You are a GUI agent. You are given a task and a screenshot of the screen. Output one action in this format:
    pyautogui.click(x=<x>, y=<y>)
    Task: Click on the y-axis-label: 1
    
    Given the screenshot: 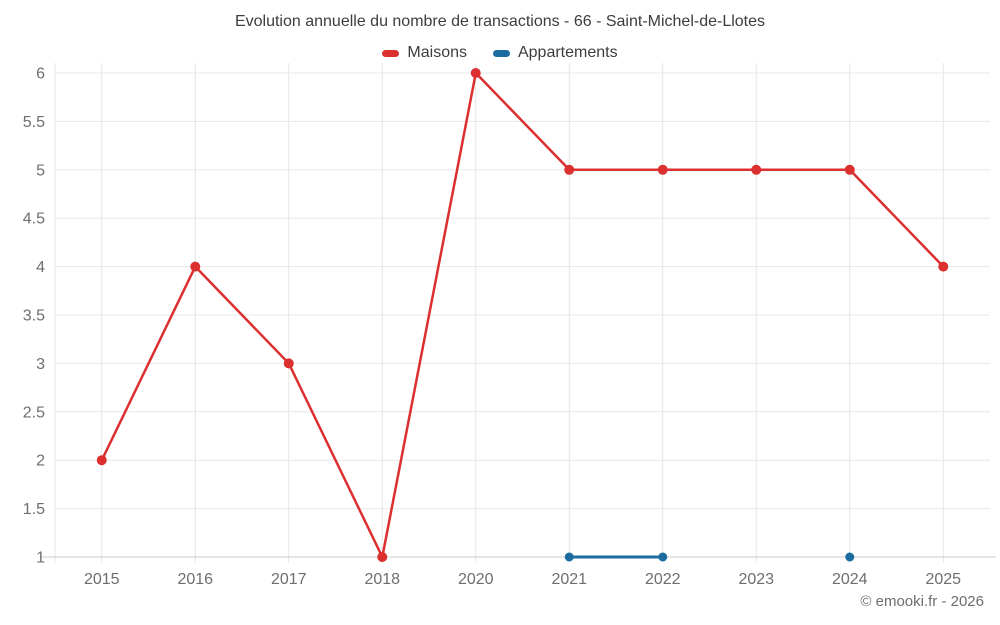 What is the action you would take?
    pyautogui.click(x=40, y=558)
    